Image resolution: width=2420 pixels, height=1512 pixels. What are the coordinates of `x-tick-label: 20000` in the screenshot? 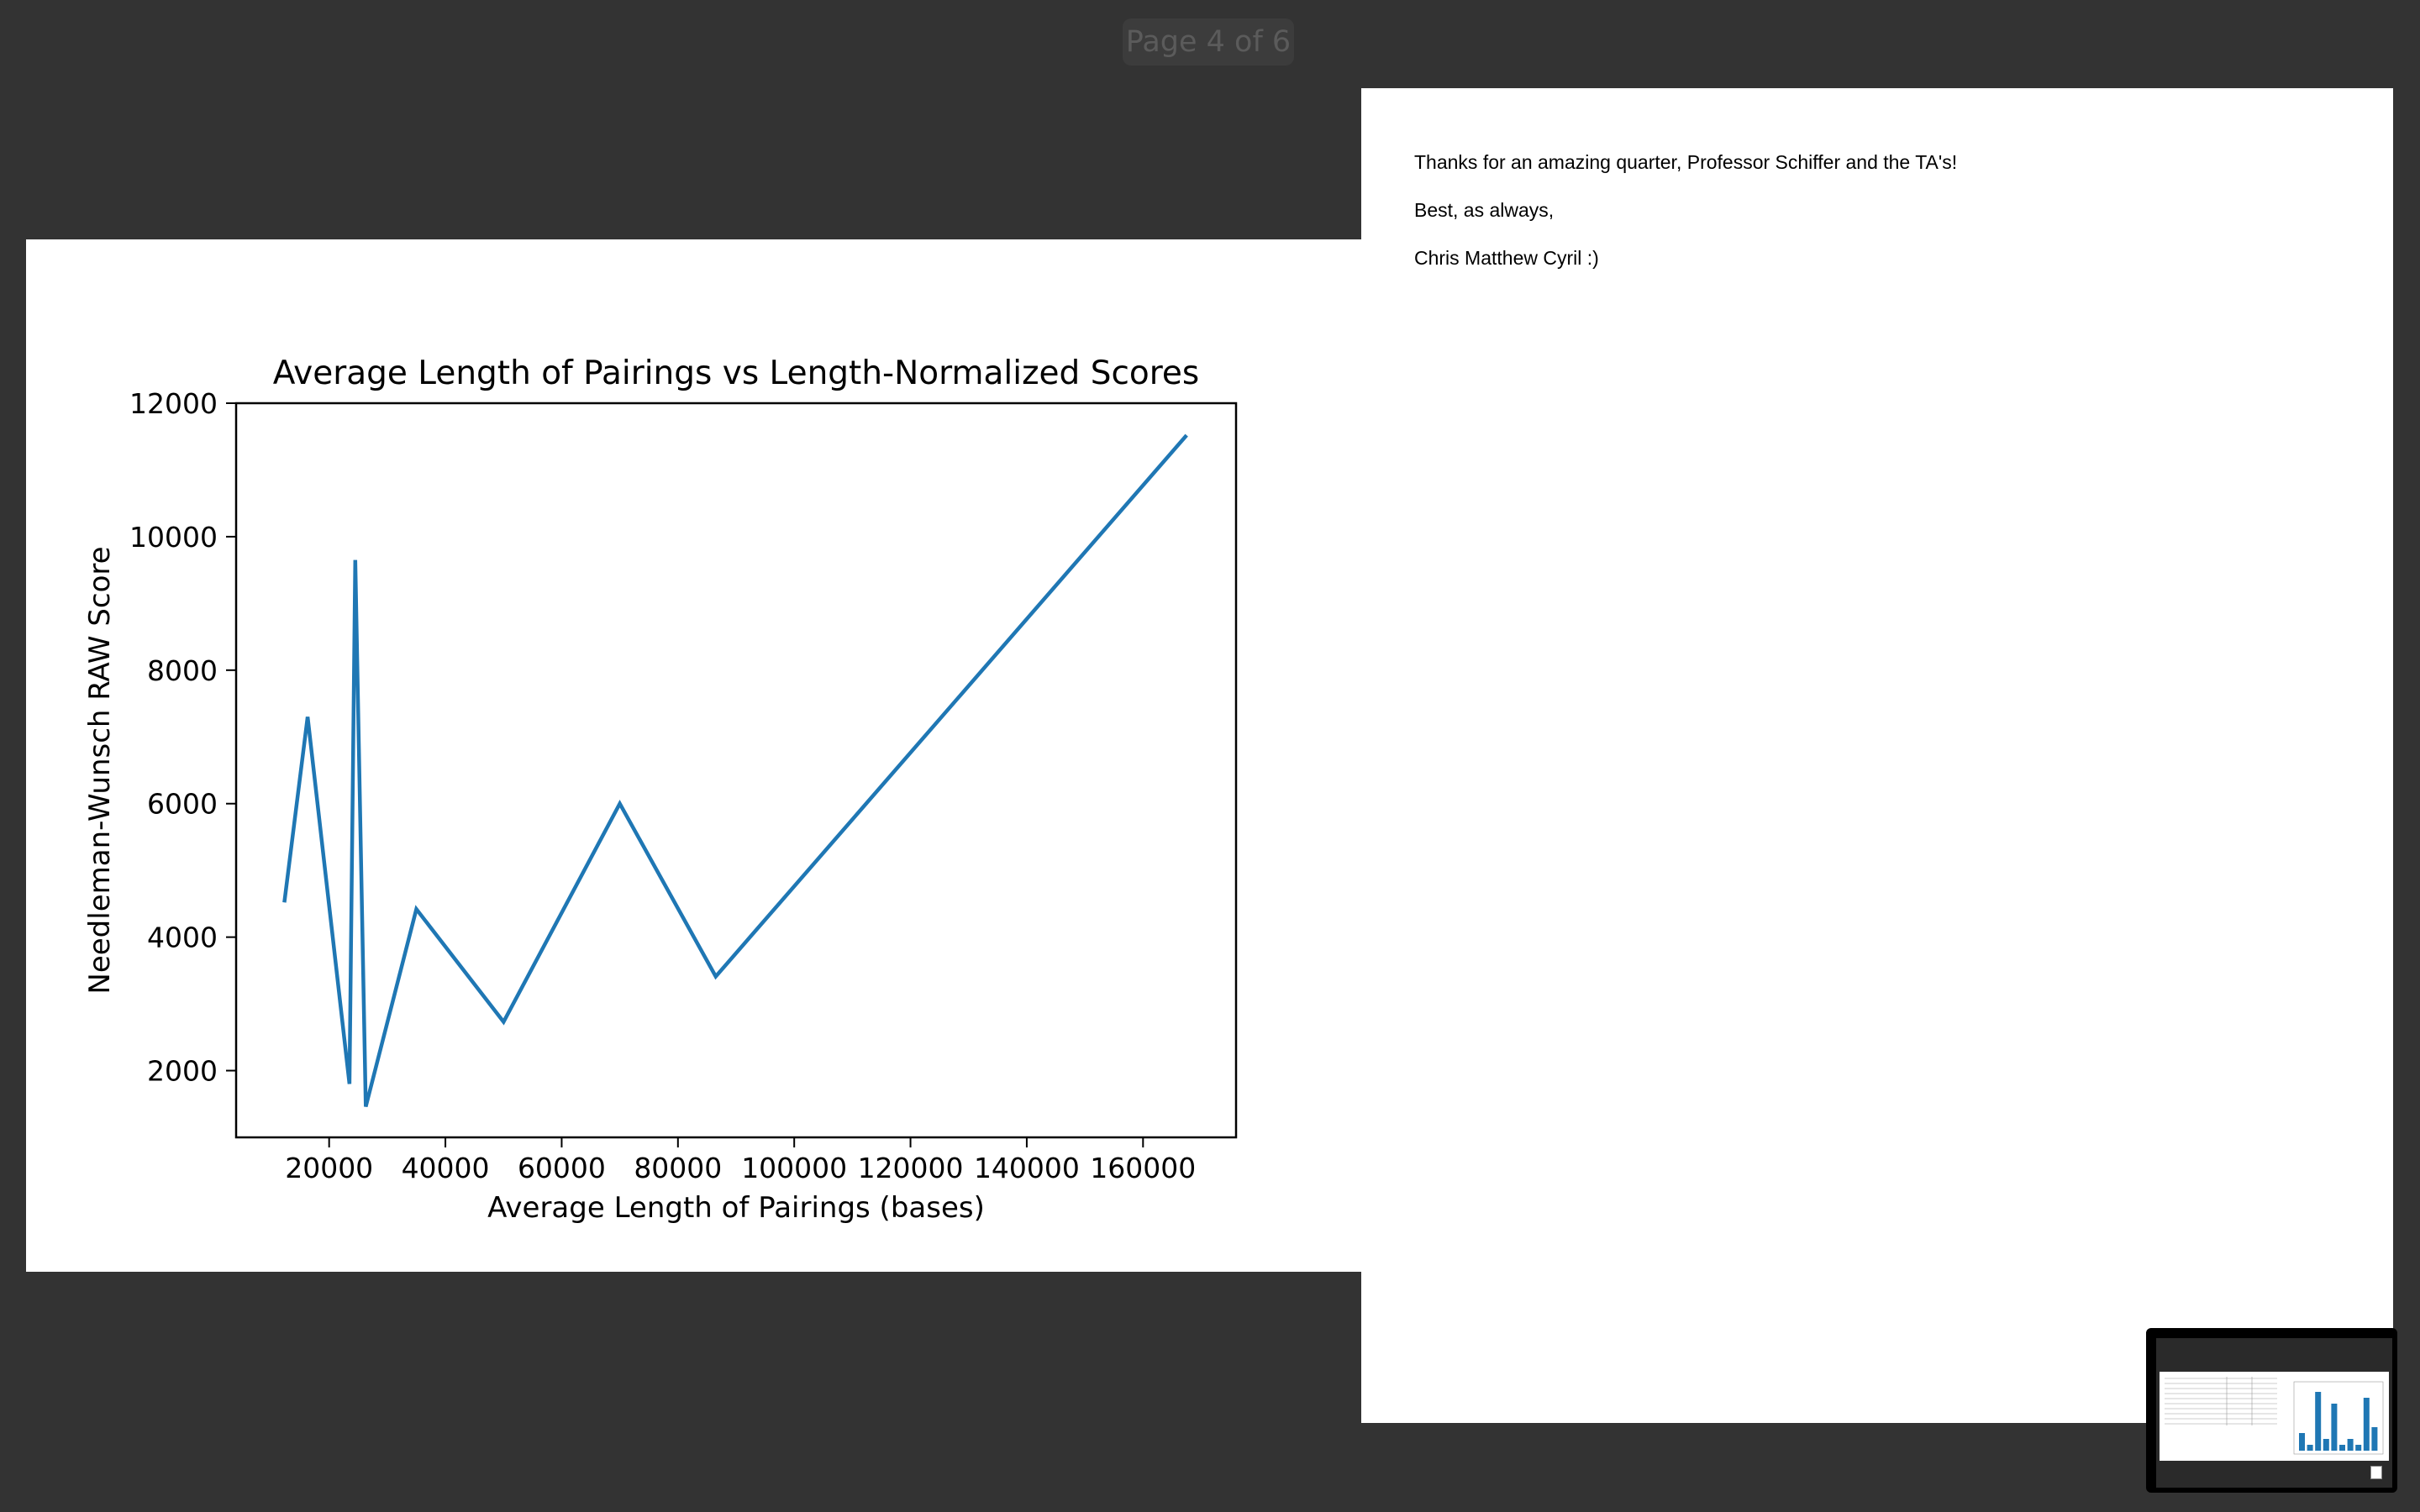 It's located at (329, 1168).